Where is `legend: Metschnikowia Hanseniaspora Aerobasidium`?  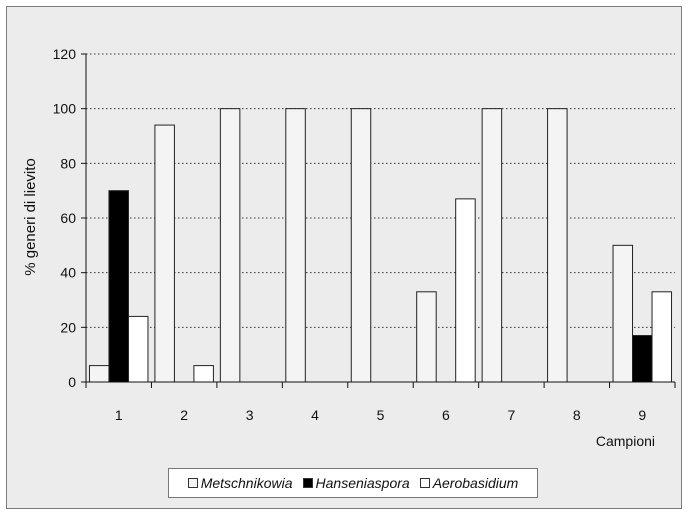 legend: Metschnikowia Hanseniaspora Aerobasidium is located at coordinates (353, 483).